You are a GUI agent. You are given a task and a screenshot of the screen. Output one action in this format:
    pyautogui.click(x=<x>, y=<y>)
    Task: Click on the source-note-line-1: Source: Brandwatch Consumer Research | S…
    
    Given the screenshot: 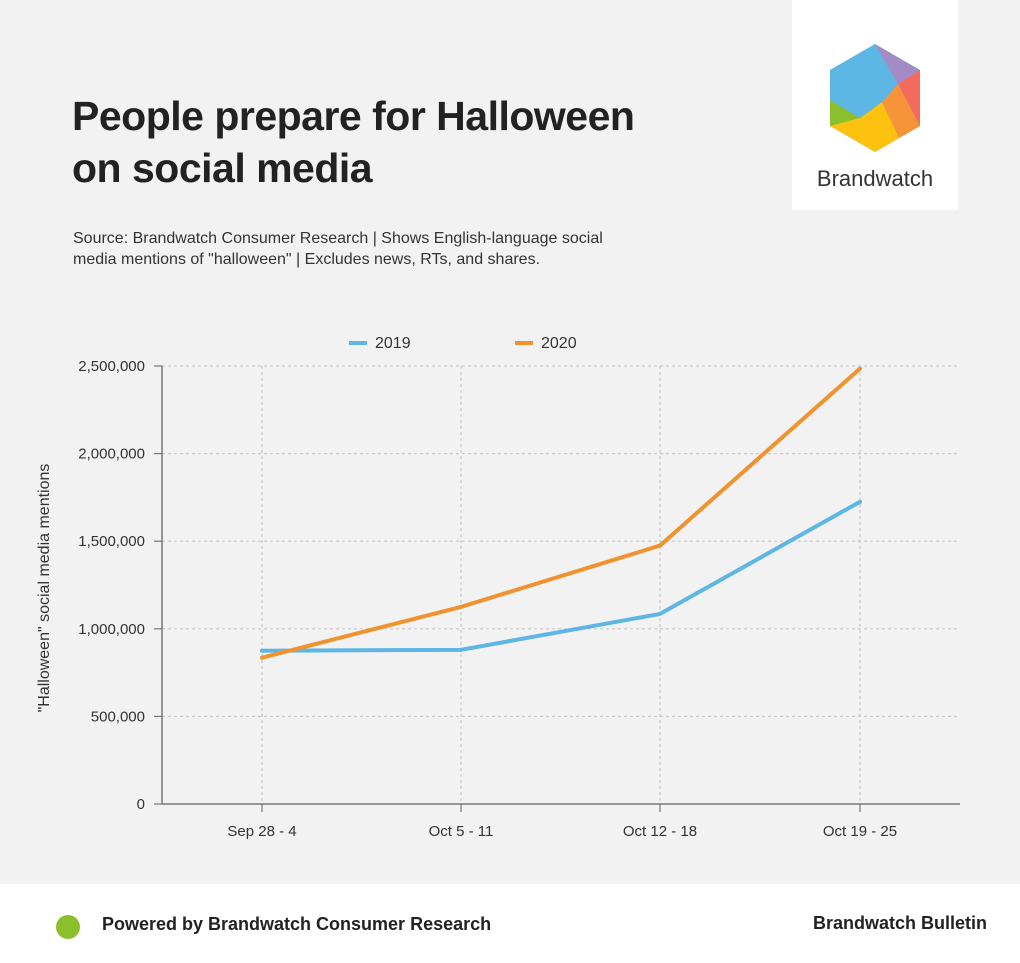 What is the action you would take?
    pyautogui.click(x=338, y=238)
    